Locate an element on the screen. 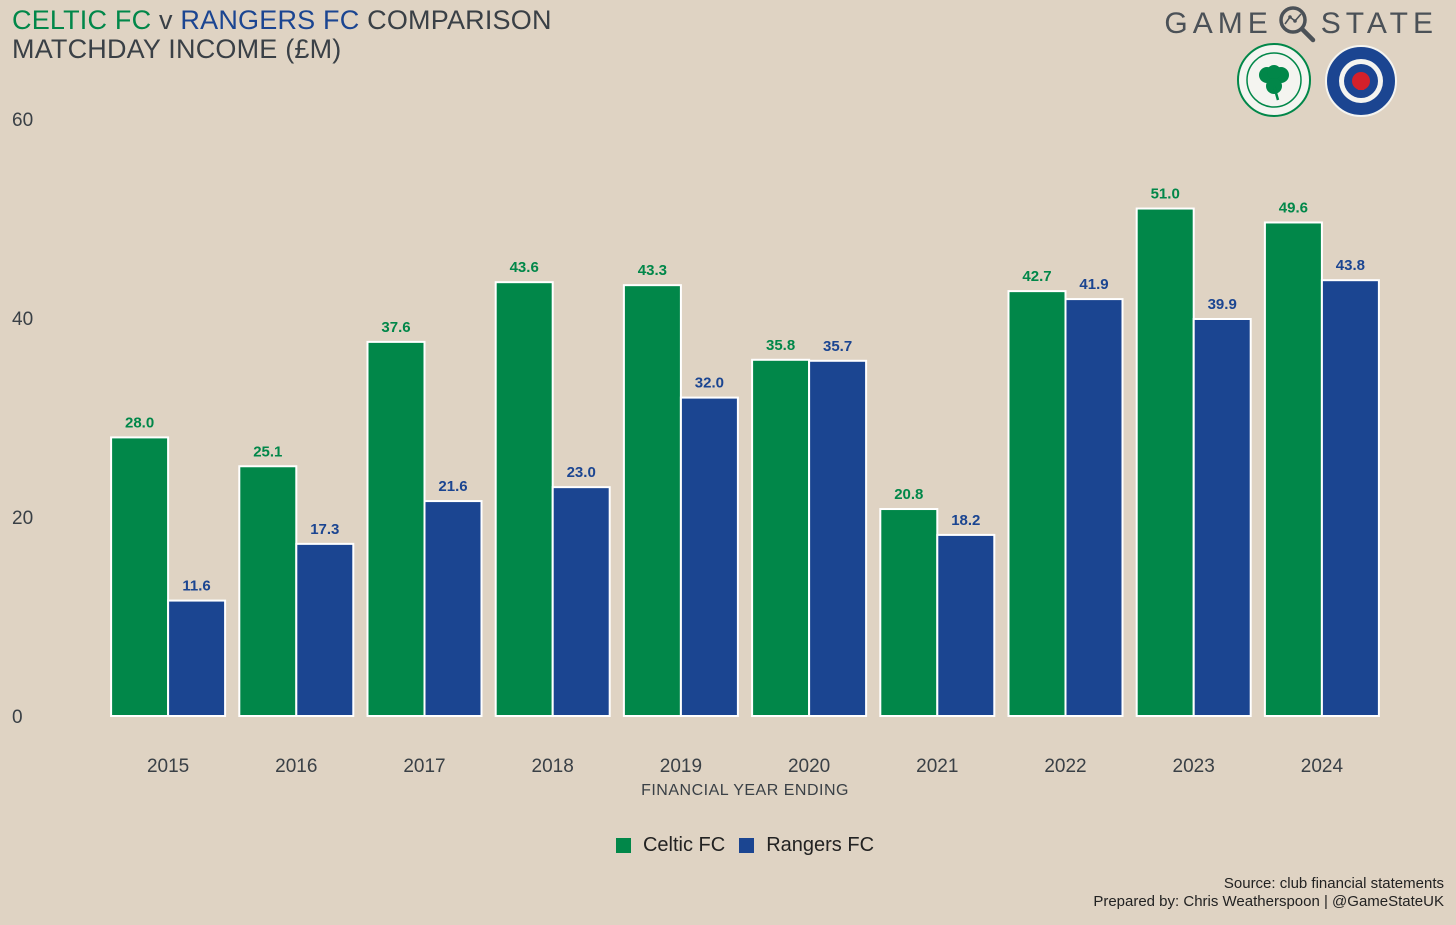 This screenshot has height=925, width=1456. x-tick-label: 2020 is located at coordinates (809, 766).